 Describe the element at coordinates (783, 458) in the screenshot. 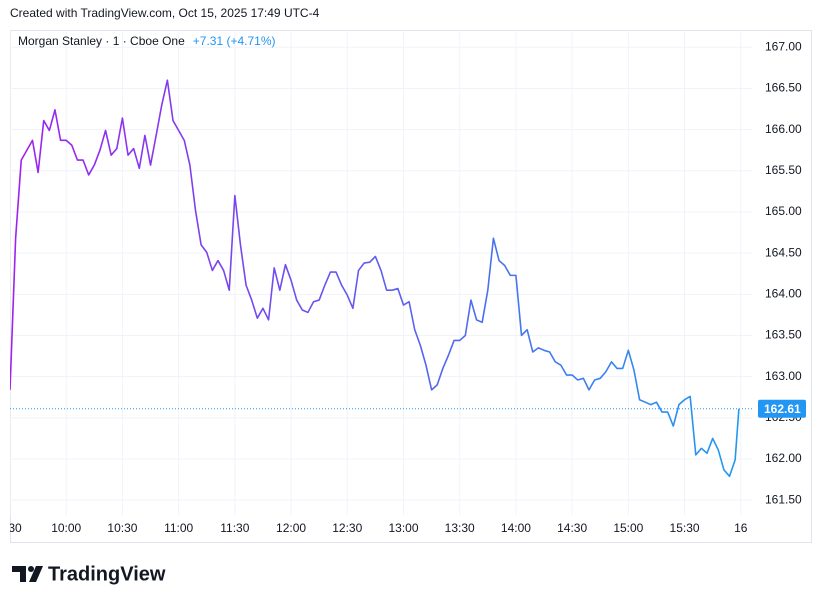

I see `y-tick-label: 162.00` at that location.